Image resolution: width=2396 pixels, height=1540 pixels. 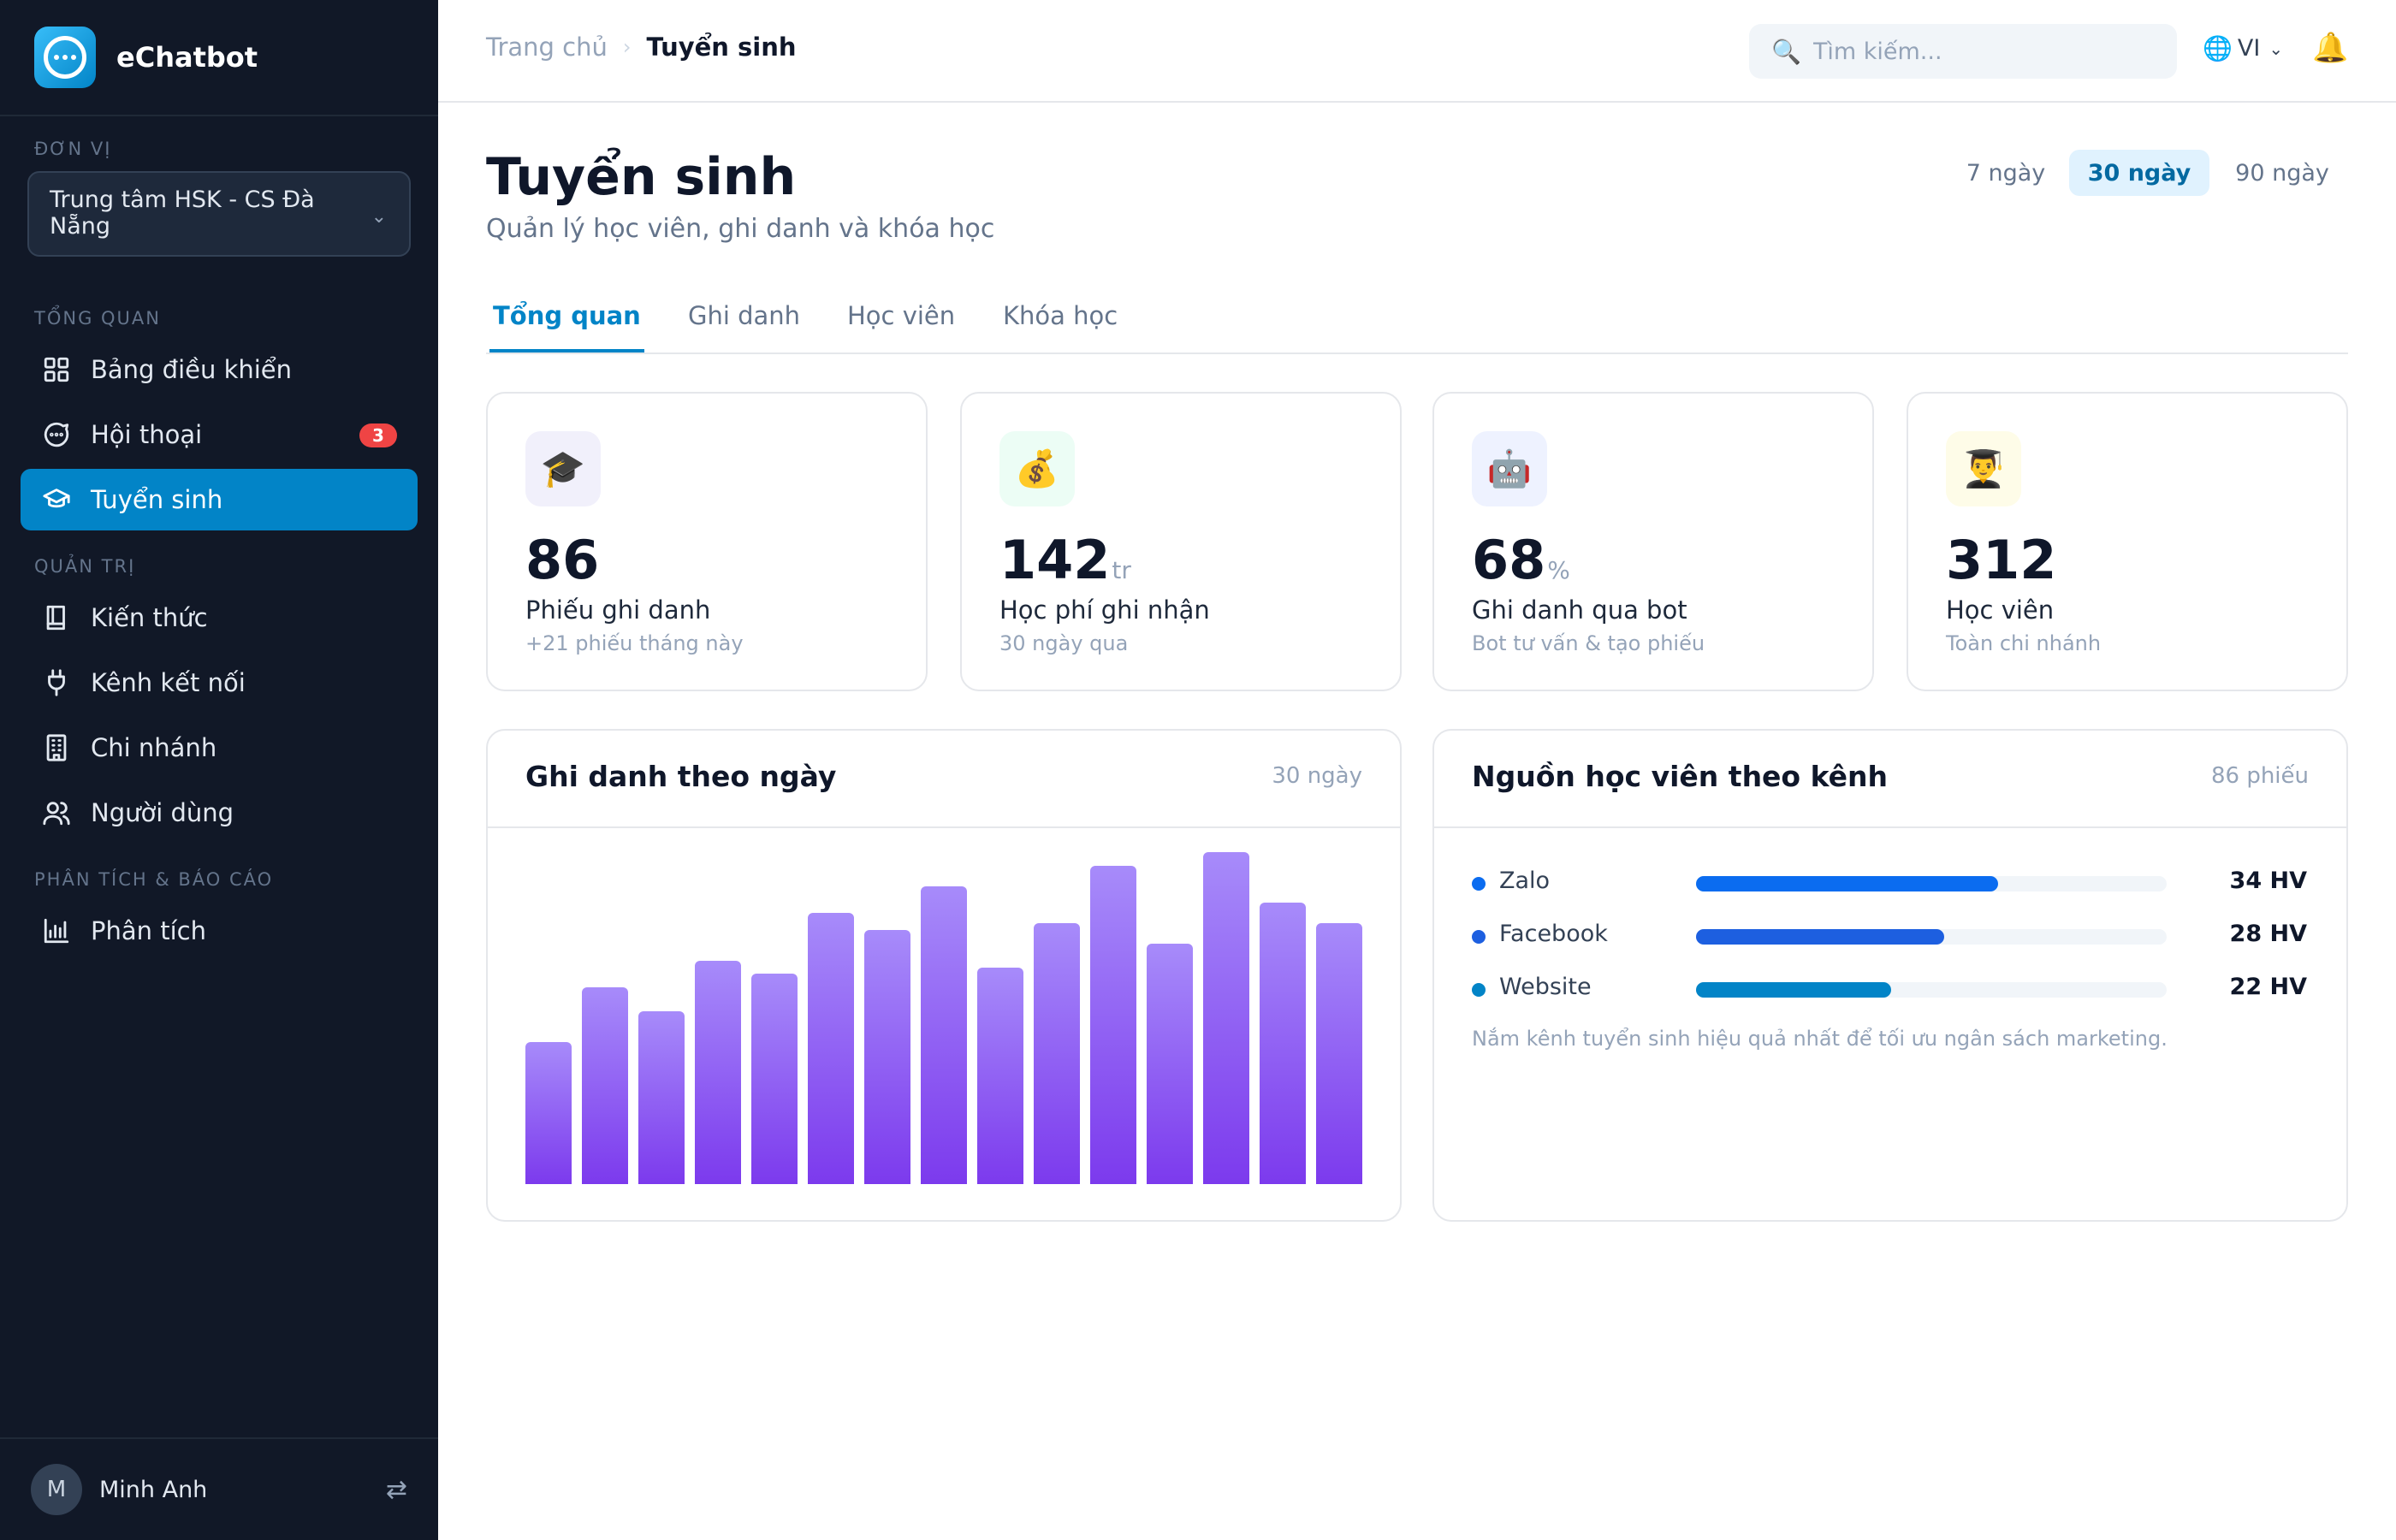 What do you see at coordinates (56, 1489) in the screenshot?
I see `avatar: M` at bounding box center [56, 1489].